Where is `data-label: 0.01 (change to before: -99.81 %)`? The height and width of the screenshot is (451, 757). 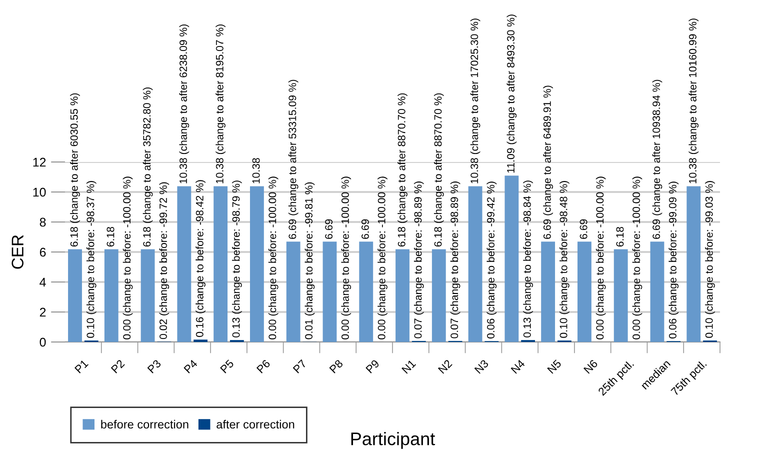 data-label: 0.01 (change to before: -99.81 %) is located at coordinates (309, 261).